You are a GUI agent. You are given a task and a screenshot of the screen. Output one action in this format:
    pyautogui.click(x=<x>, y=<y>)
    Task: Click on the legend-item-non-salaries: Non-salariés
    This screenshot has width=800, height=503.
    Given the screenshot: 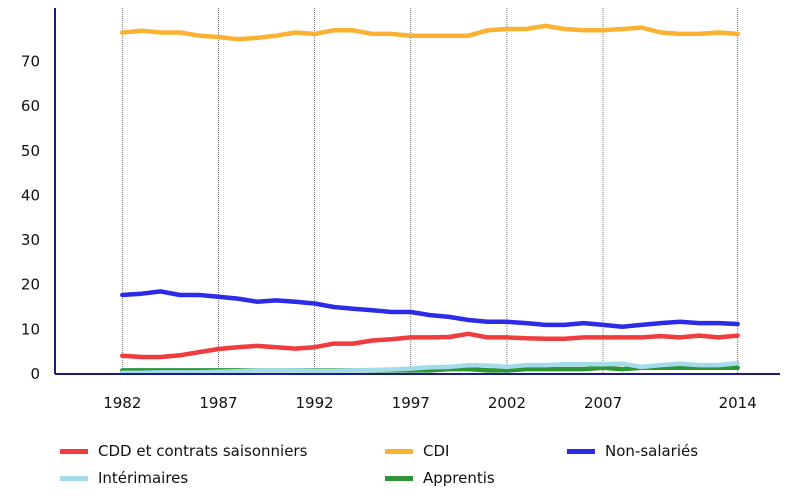 What is the action you would take?
    pyautogui.click(x=632, y=451)
    